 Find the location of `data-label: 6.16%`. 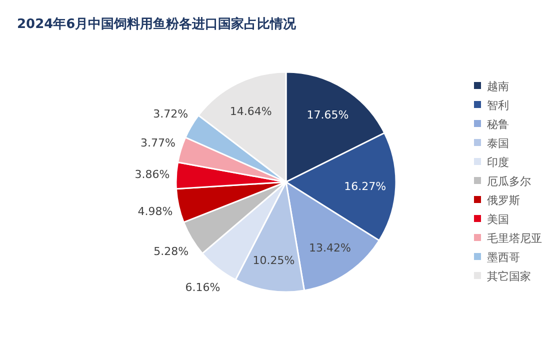

data-label: 6.16% is located at coordinates (202, 287).